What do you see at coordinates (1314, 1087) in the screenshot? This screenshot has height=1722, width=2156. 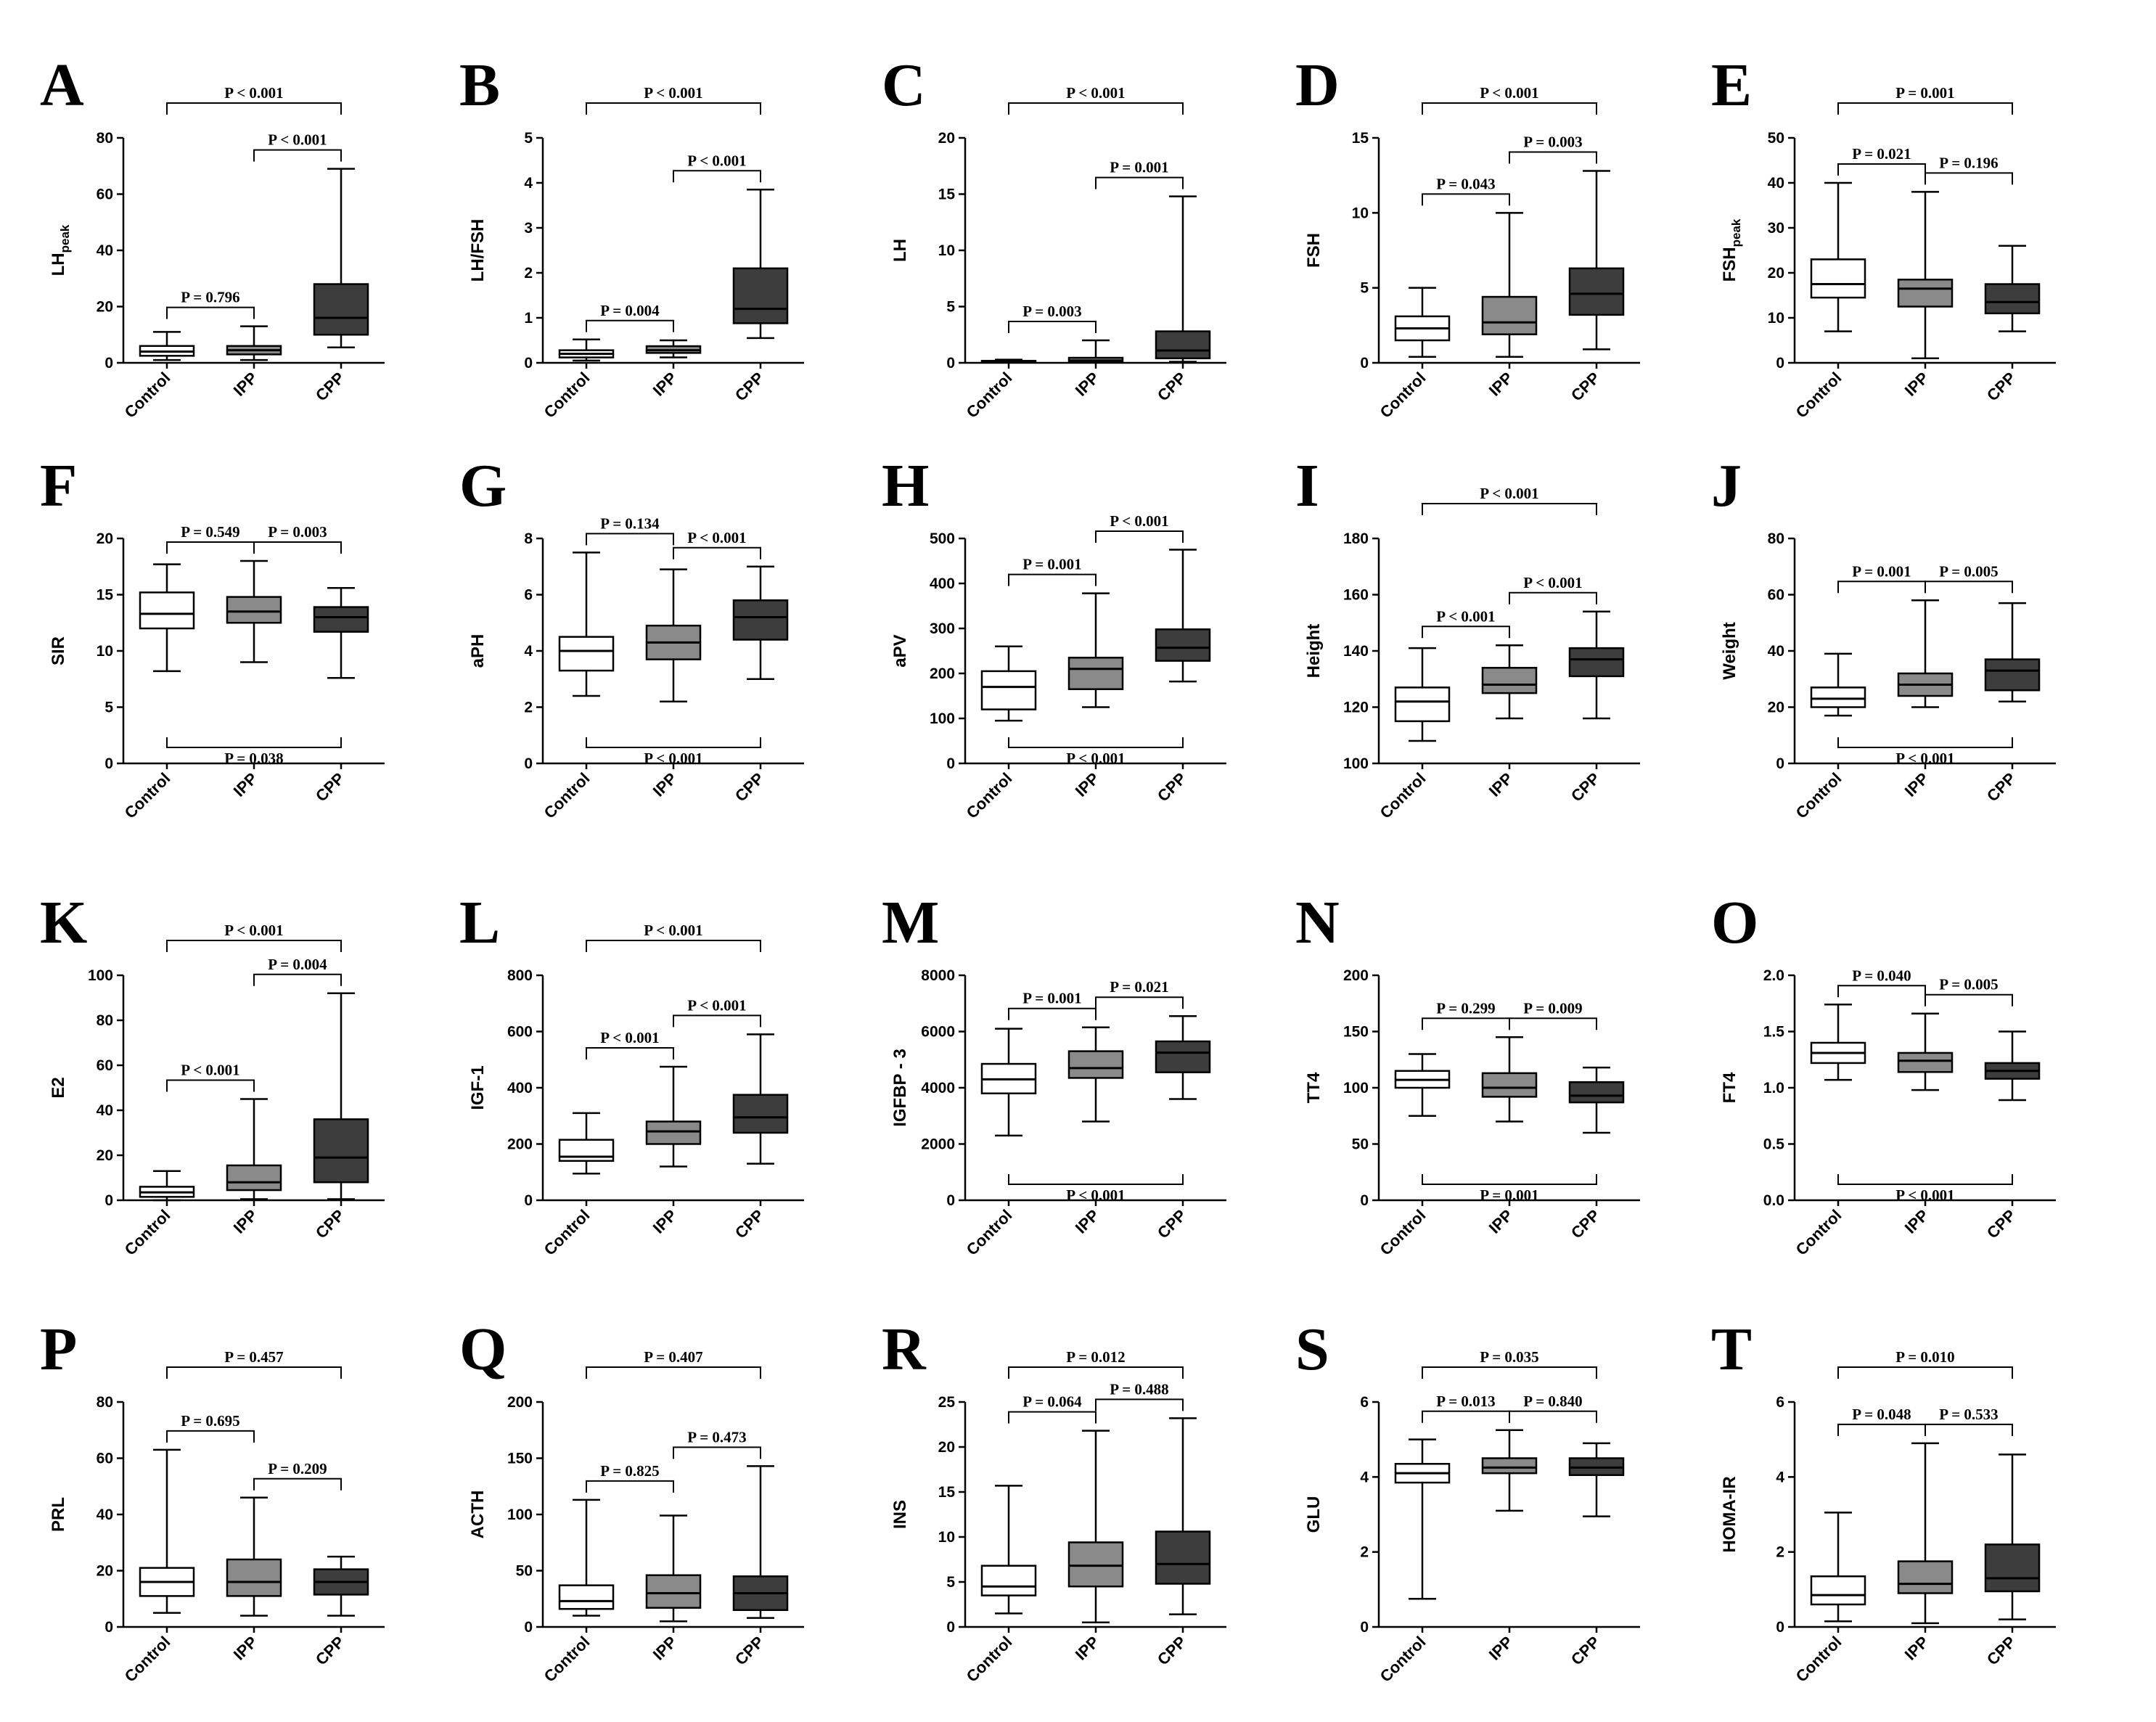 I see `y-axis-label-main: TT4` at bounding box center [1314, 1087].